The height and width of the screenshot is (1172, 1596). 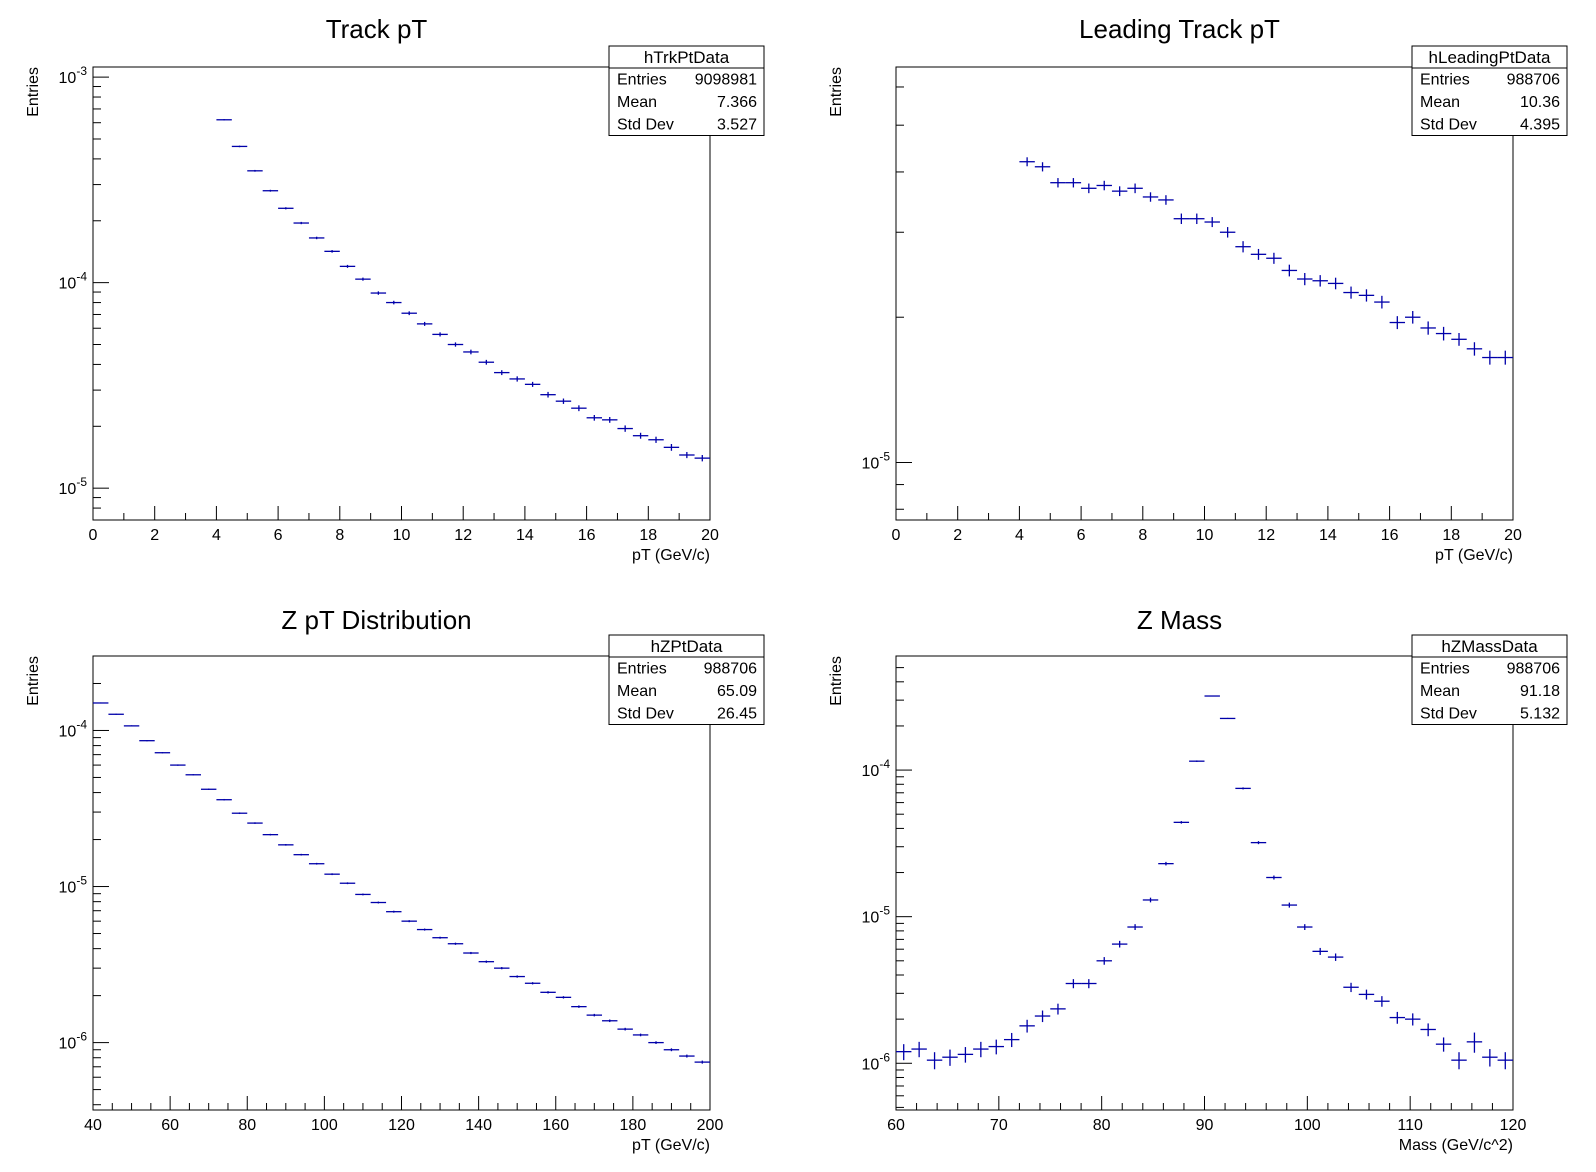 I want to click on x-tick-label: 0, so click(x=93, y=535).